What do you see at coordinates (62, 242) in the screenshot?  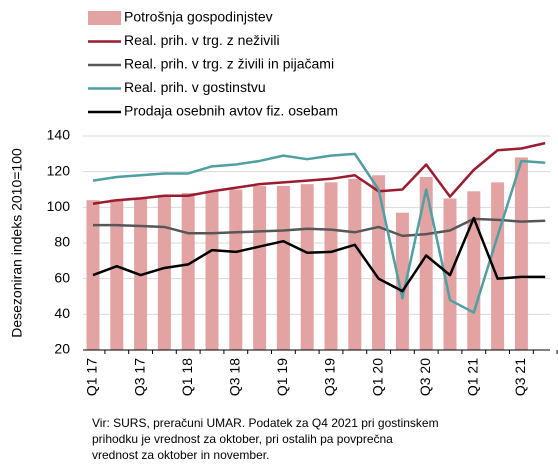 I see `y-tick-label: 80` at bounding box center [62, 242].